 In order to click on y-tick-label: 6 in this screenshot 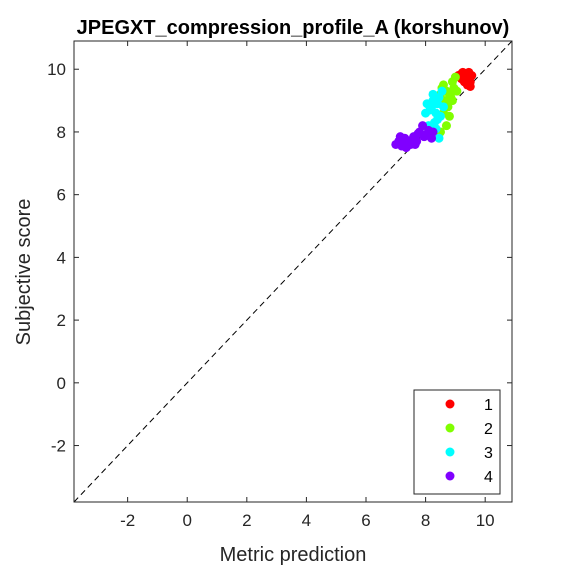, I will do `click(61, 195)`.